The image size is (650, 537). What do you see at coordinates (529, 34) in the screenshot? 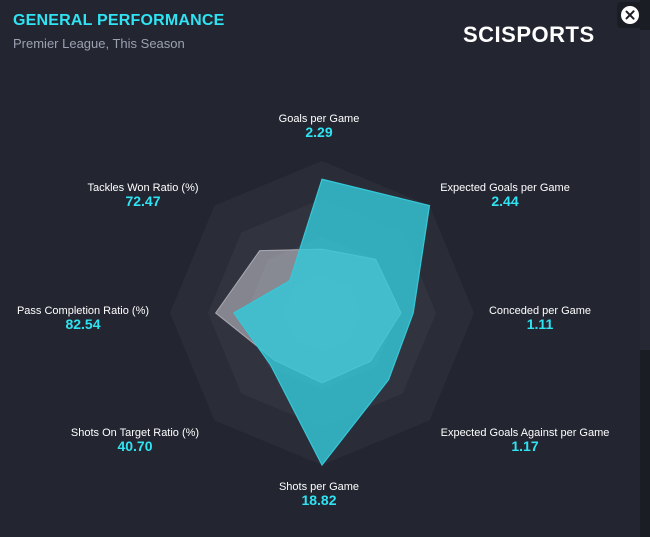
I see `scisports-logo: SCISPORTS` at bounding box center [529, 34].